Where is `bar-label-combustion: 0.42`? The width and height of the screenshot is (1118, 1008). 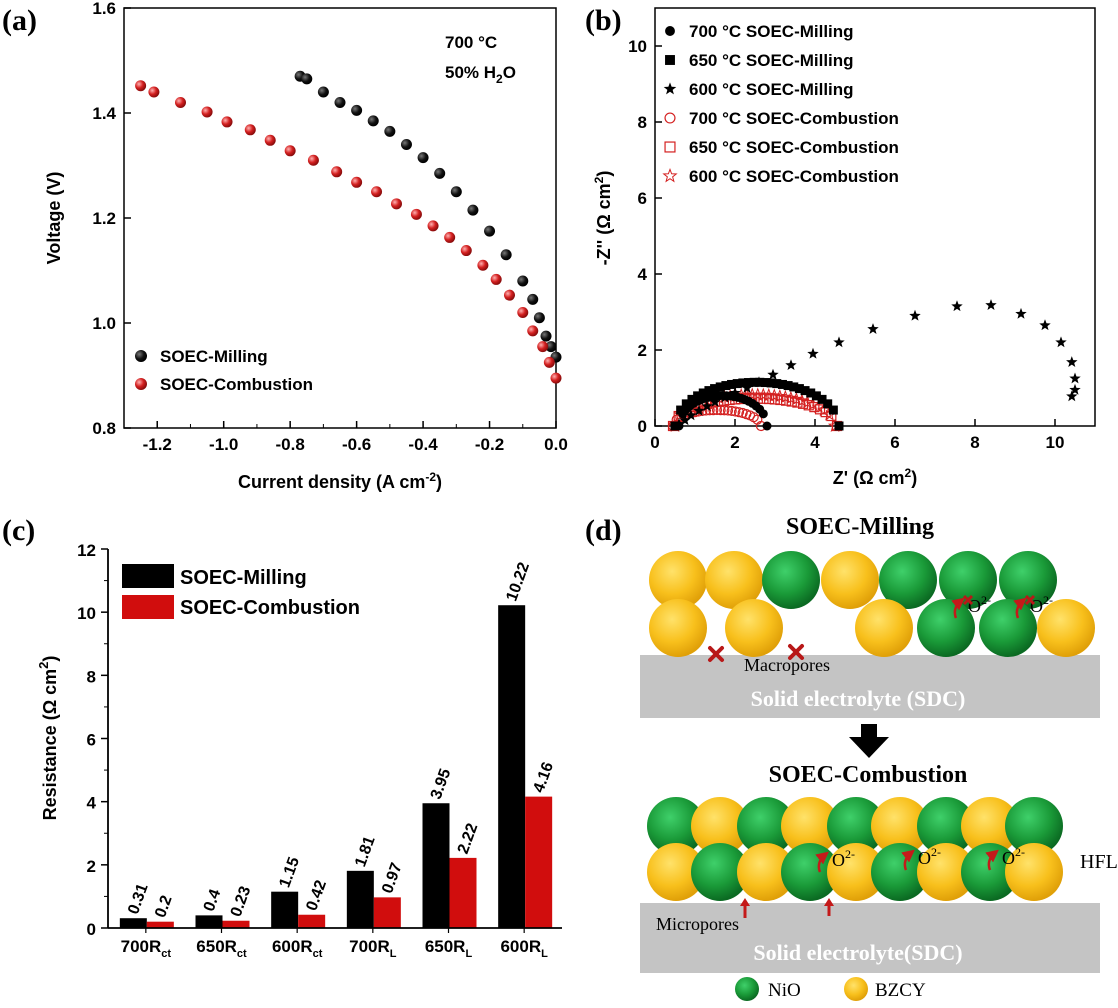 bar-label-combustion: 0.42 is located at coordinates (316, 895).